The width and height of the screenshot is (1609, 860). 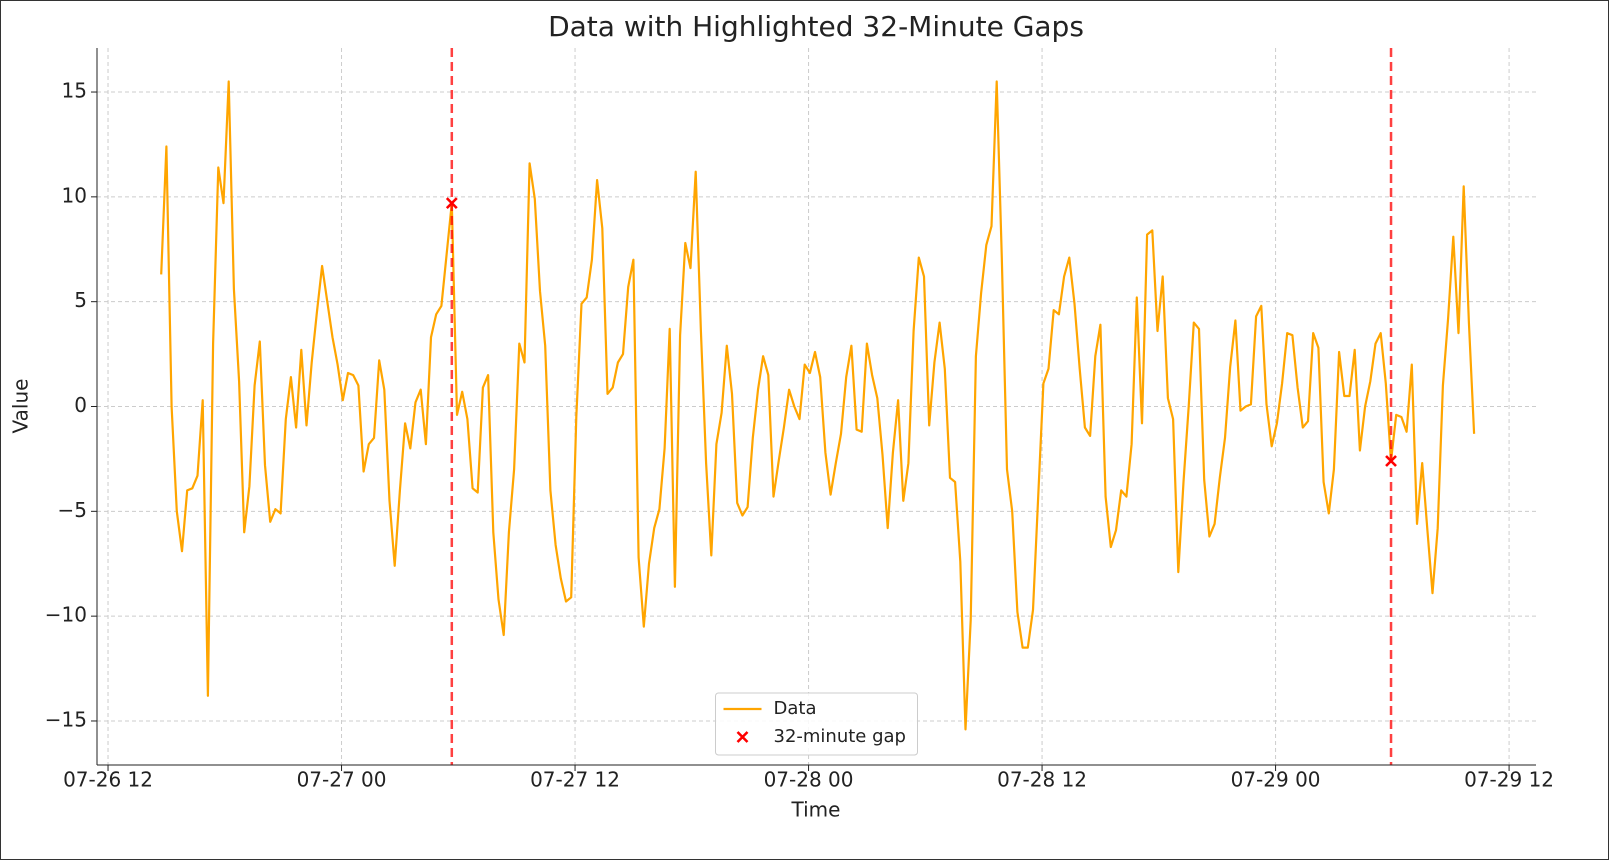 What do you see at coordinates (742, 737) in the screenshot?
I see `legend-swatch` at bounding box center [742, 737].